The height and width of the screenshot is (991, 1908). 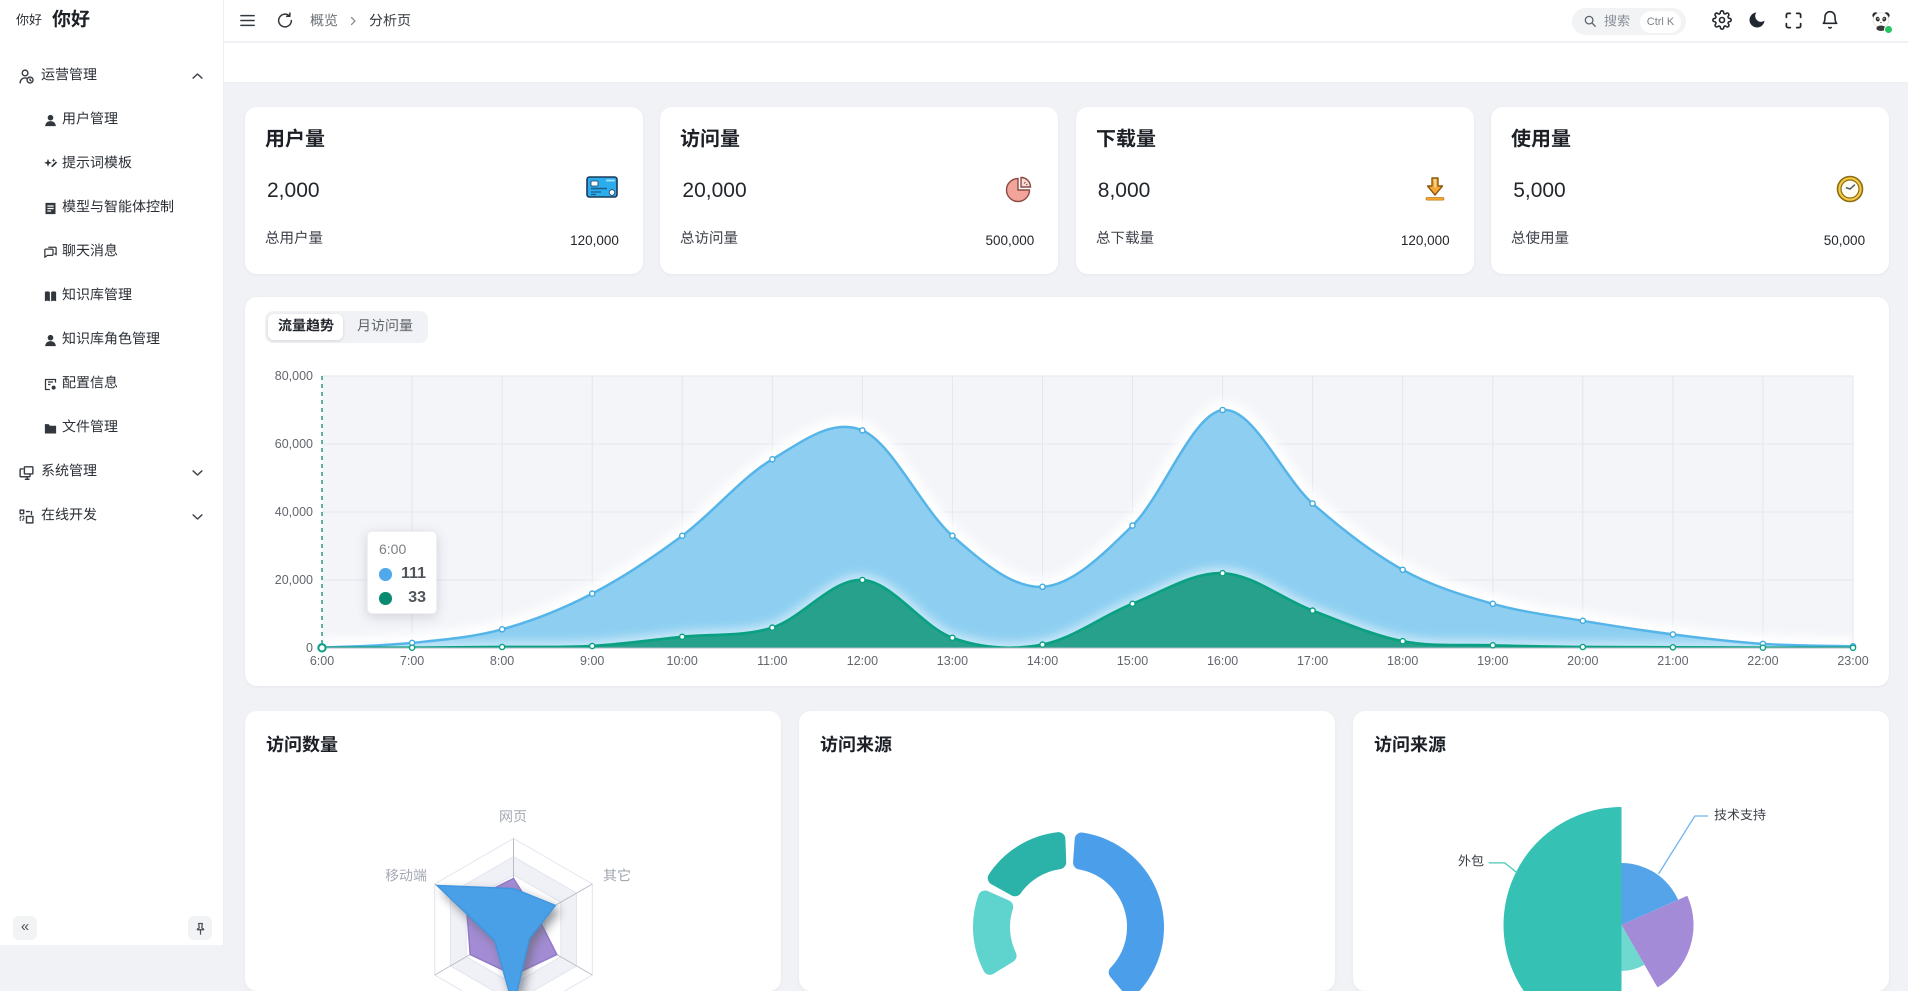 What do you see at coordinates (412, 661) in the screenshot?
I see `svg-text: 7:00` at bounding box center [412, 661].